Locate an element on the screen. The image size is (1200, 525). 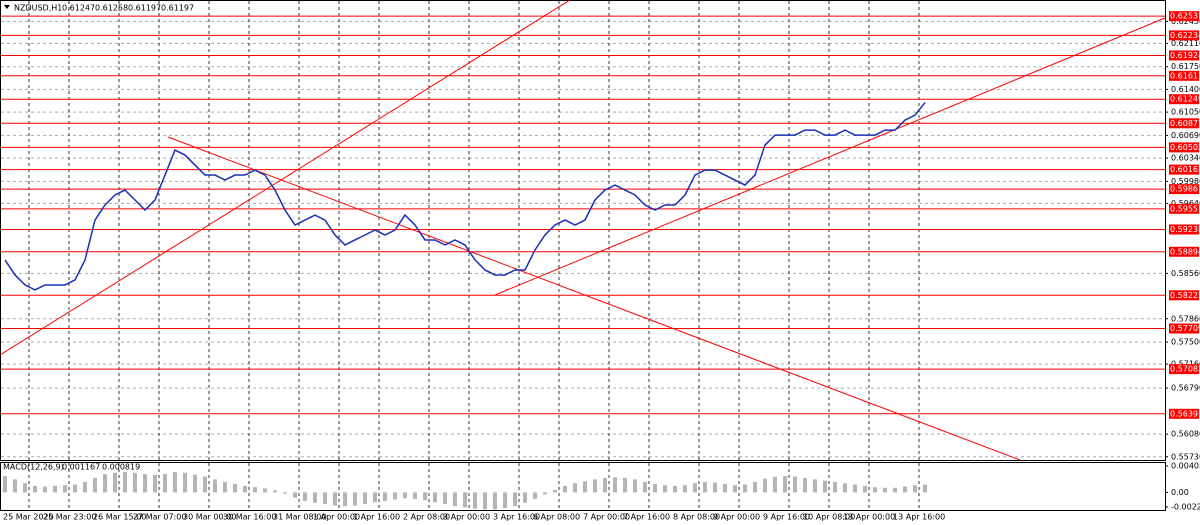
level-label: 0.60505 is located at coordinates (1185, 147).